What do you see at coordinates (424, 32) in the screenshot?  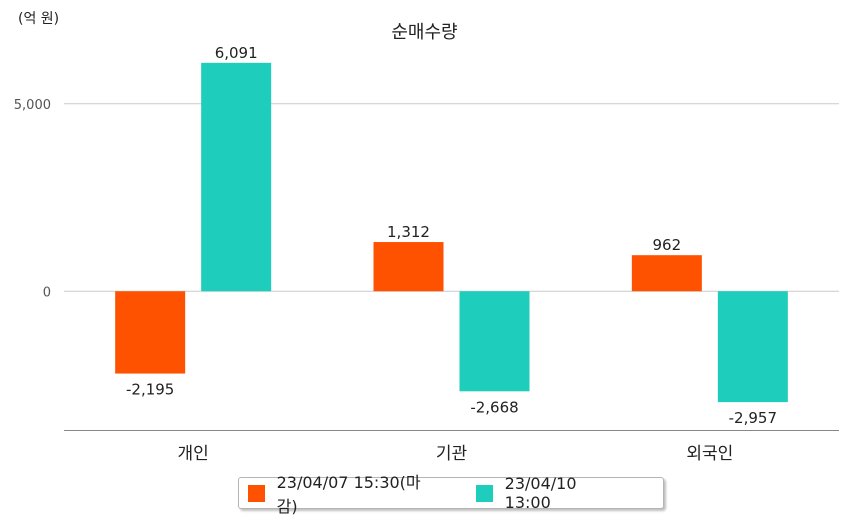 I see `chart-title: 순매수량` at bounding box center [424, 32].